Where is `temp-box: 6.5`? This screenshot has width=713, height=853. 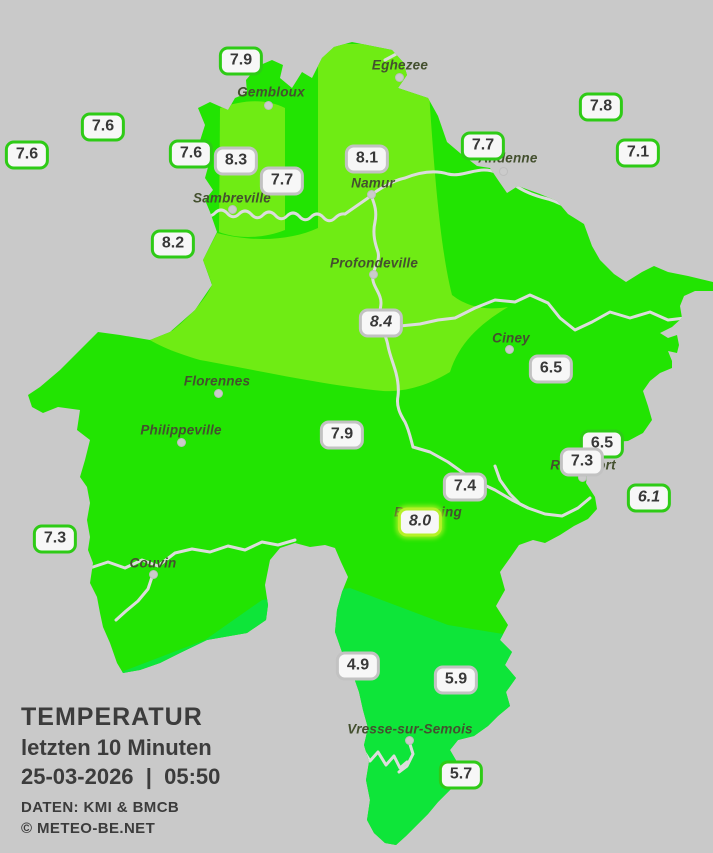
temp-box: 6.5 is located at coordinates (551, 369).